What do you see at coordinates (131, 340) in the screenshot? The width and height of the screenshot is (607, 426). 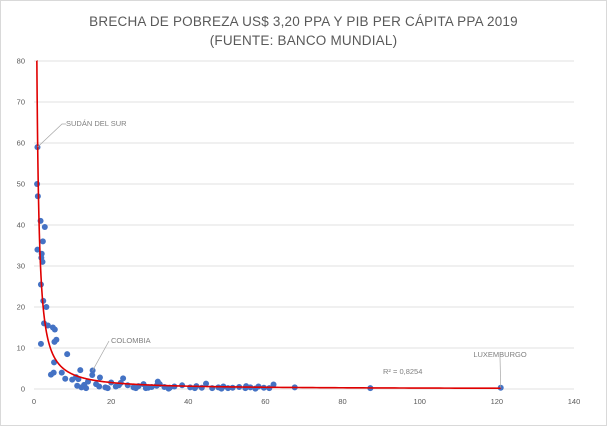 I see `annotation-label: COLOMBIA` at bounding box center [131, 340].